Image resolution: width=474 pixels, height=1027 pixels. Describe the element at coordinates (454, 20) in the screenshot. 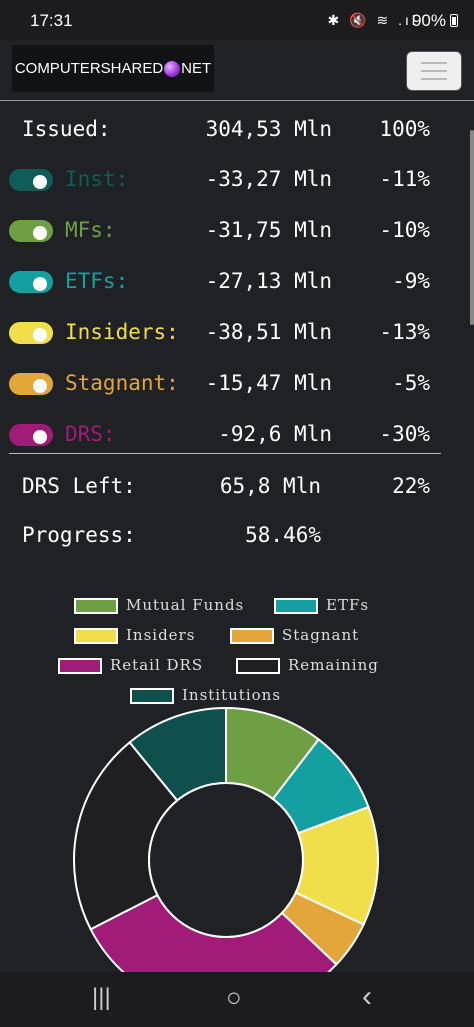

I see `battery-icon` at that location.